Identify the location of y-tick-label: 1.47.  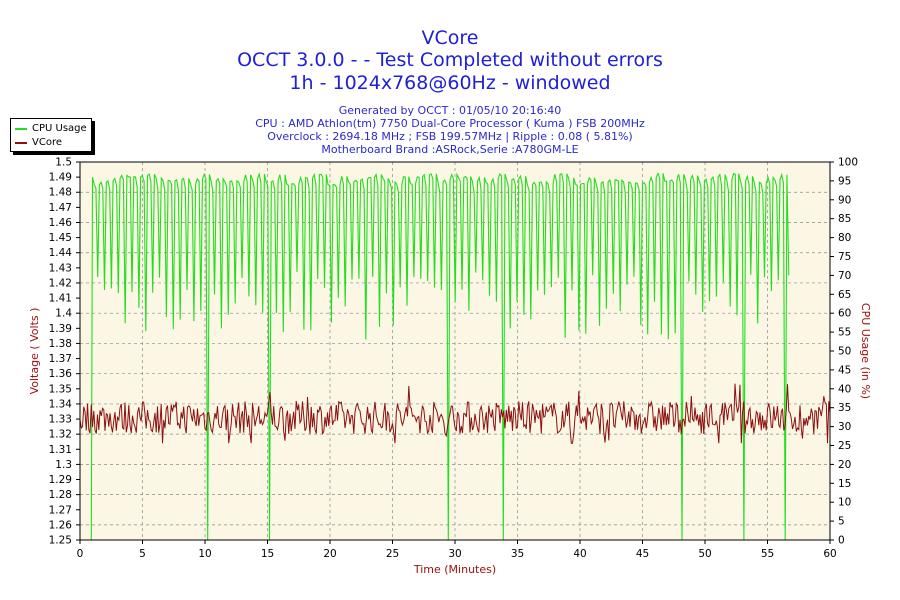
(60, 208).